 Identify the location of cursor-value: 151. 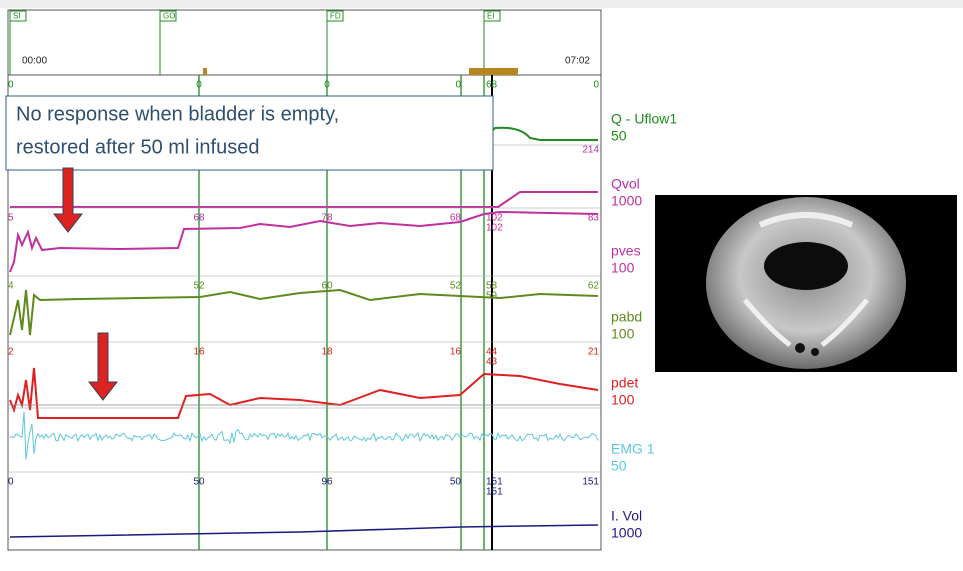
(494, 492).